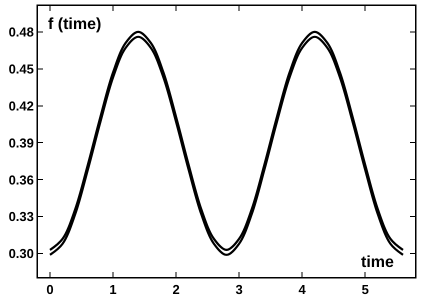 The height and width of the screenshot is (298, 423). Describe the element at coordinates (75, 24) in the screenshot. I see `y-axis-title: f (time)` at that location.